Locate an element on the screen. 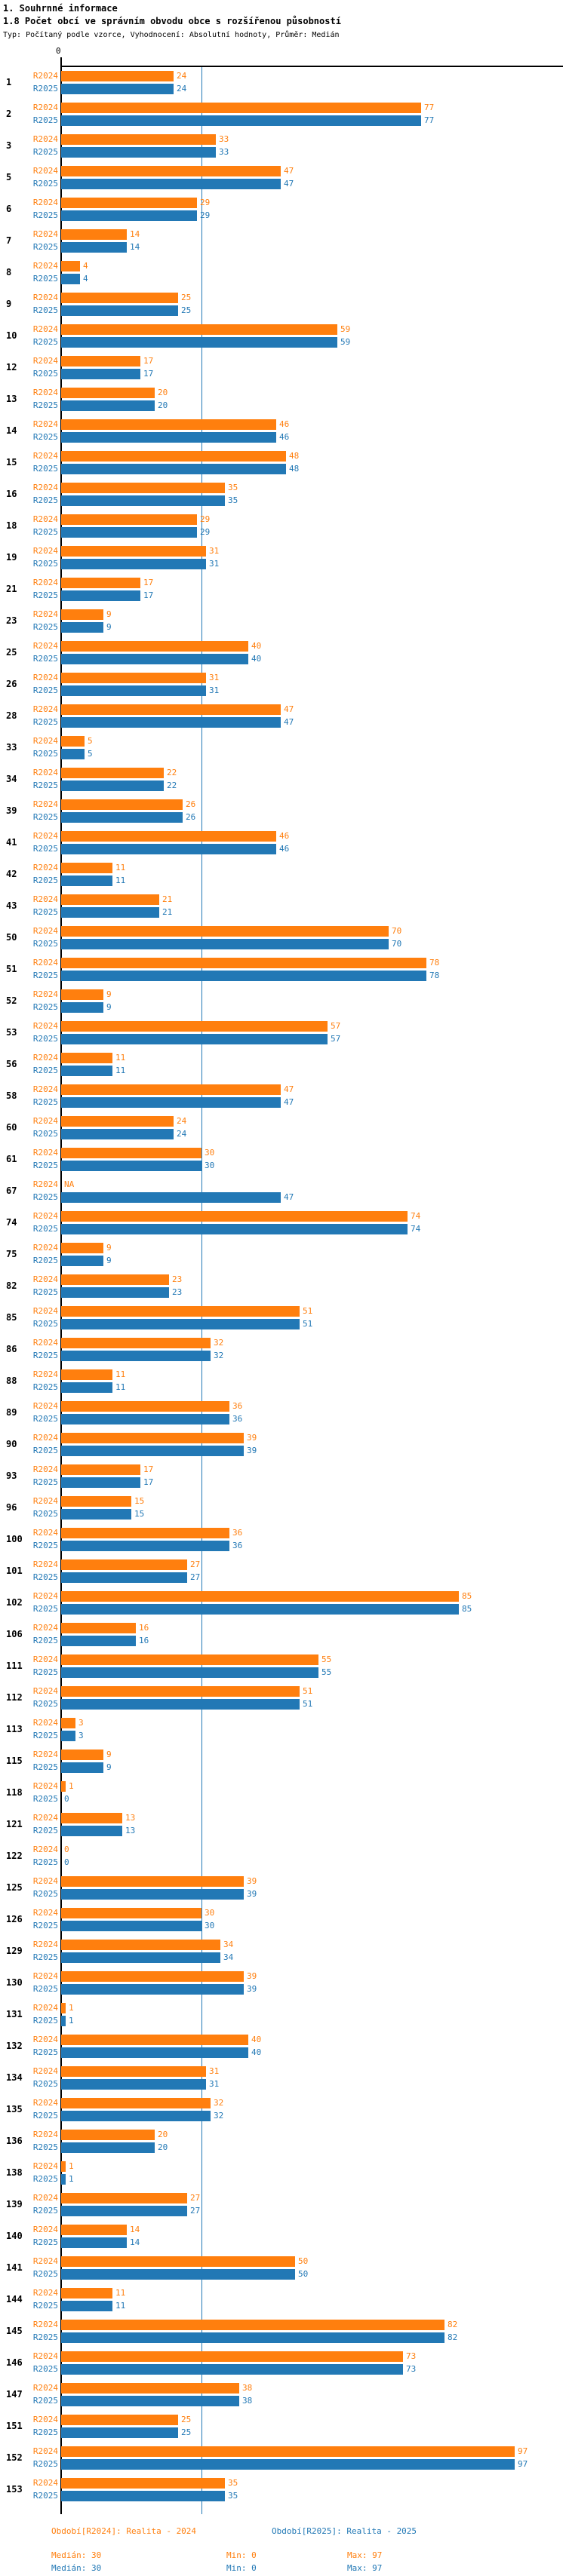  value-label-r2024: 20 is located at coordinates (163, 2134).